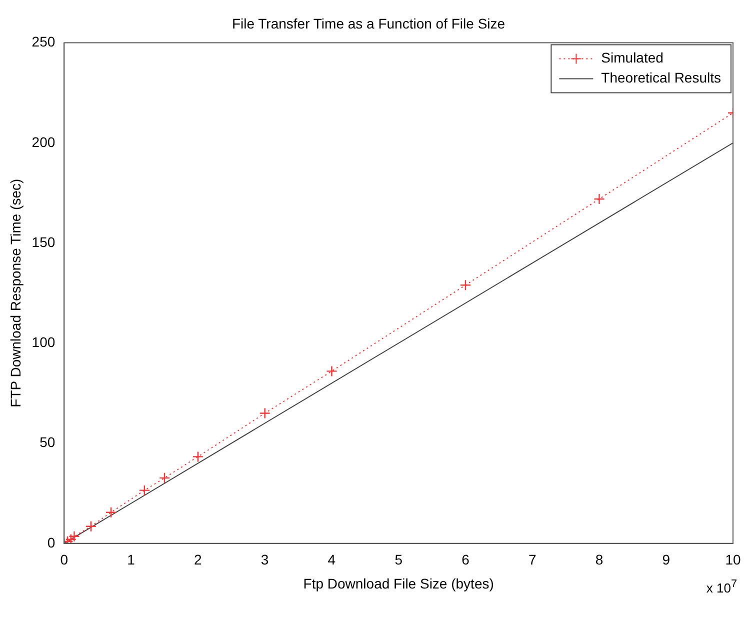 This screenshot has width=745, height=617. Describe the element at coordinates (733, 560) in the screenshot. I see `x-tick-label: 10` at that location.